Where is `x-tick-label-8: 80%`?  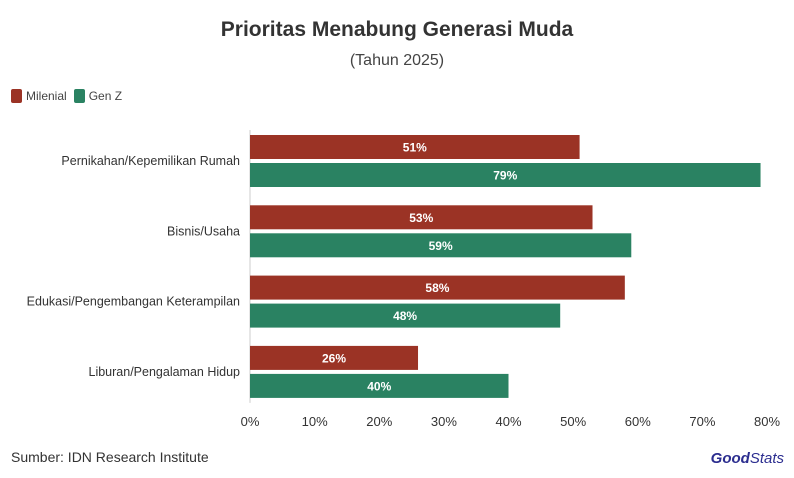 x-tick-label-8: 80% is located at coordinates (767, 421).